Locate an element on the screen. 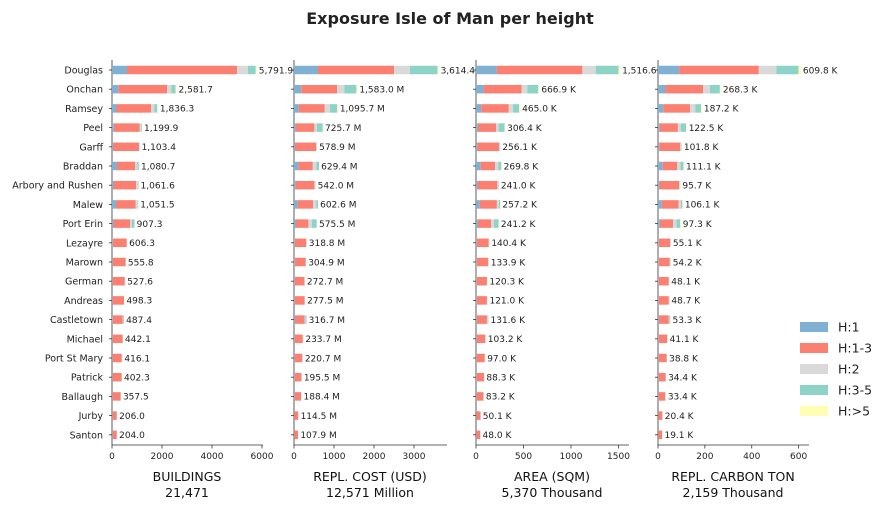  x-tick-label: 3000 is located at coordinates (414, 457).